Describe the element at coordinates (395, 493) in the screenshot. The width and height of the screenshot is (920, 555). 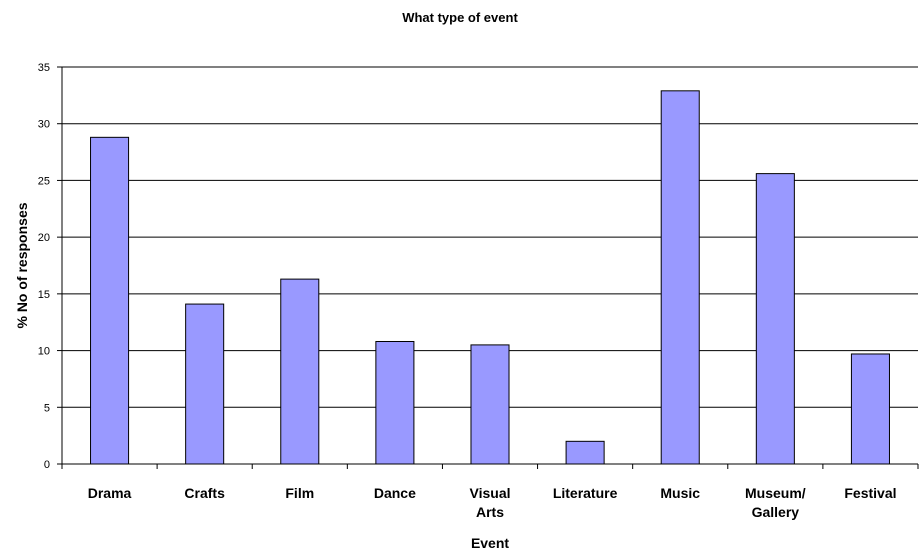
I see `x-category-label: Dance` at that location.